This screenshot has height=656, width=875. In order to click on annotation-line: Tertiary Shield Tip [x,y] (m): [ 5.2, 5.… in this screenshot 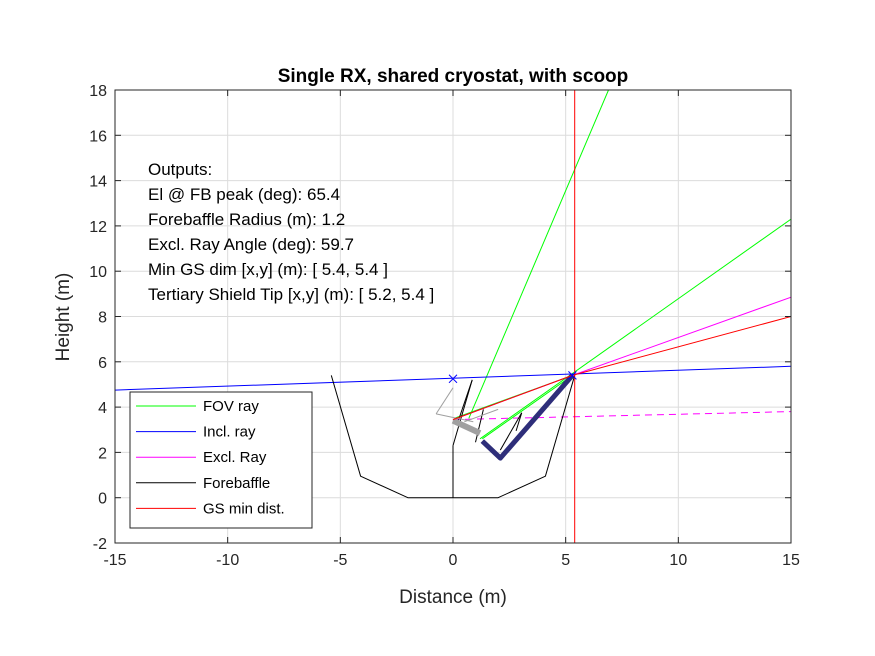, I will do `click(291, 294)`.